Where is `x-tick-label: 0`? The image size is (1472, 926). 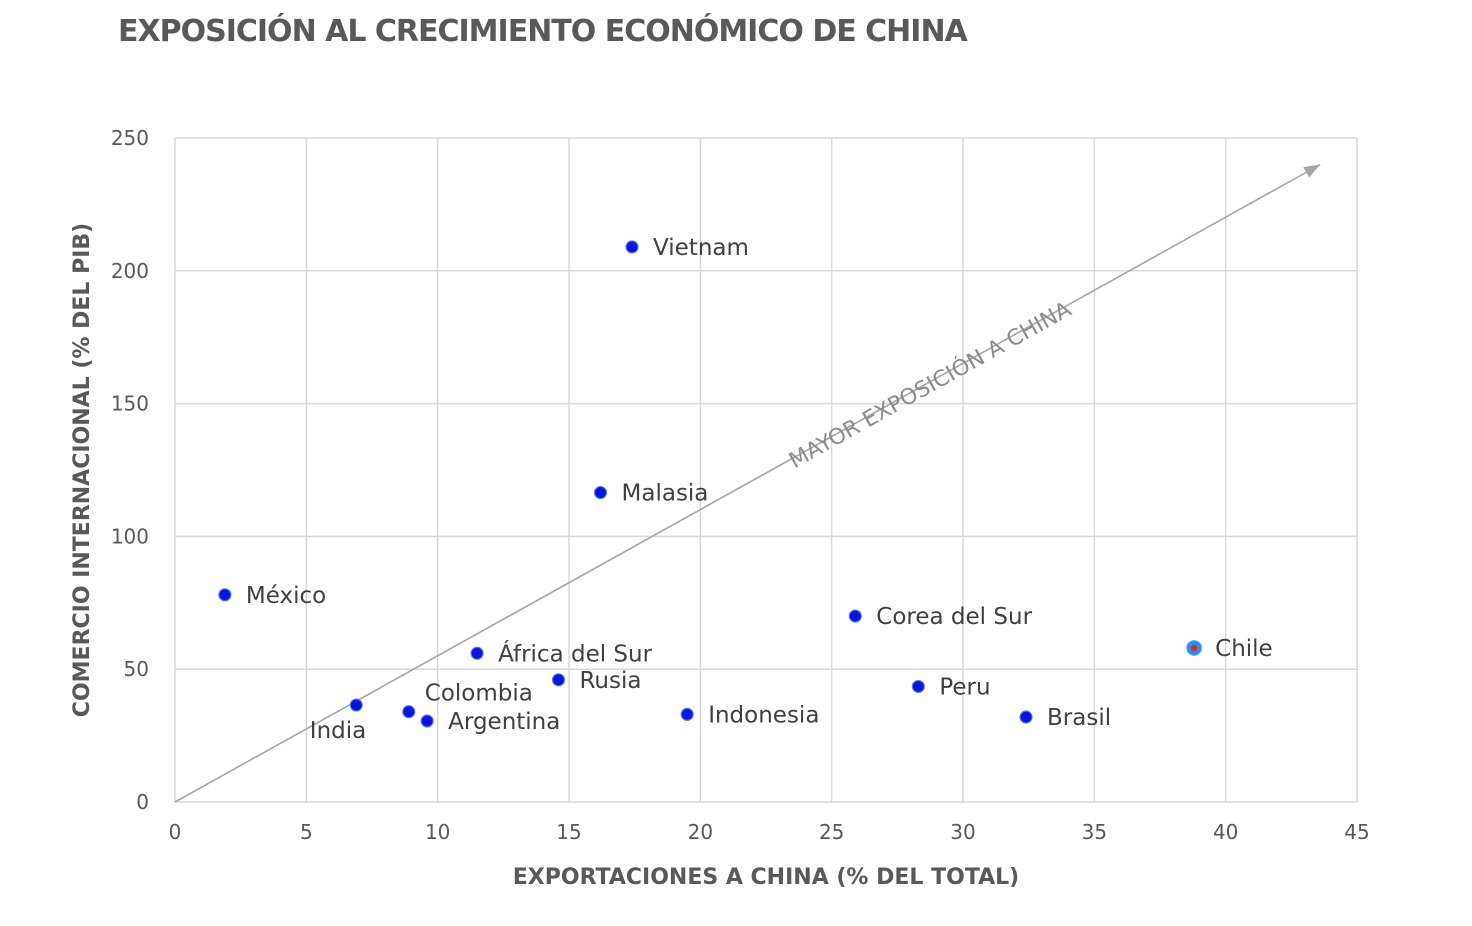
x-tick-label: 0 is located at coordinates (175, 832).